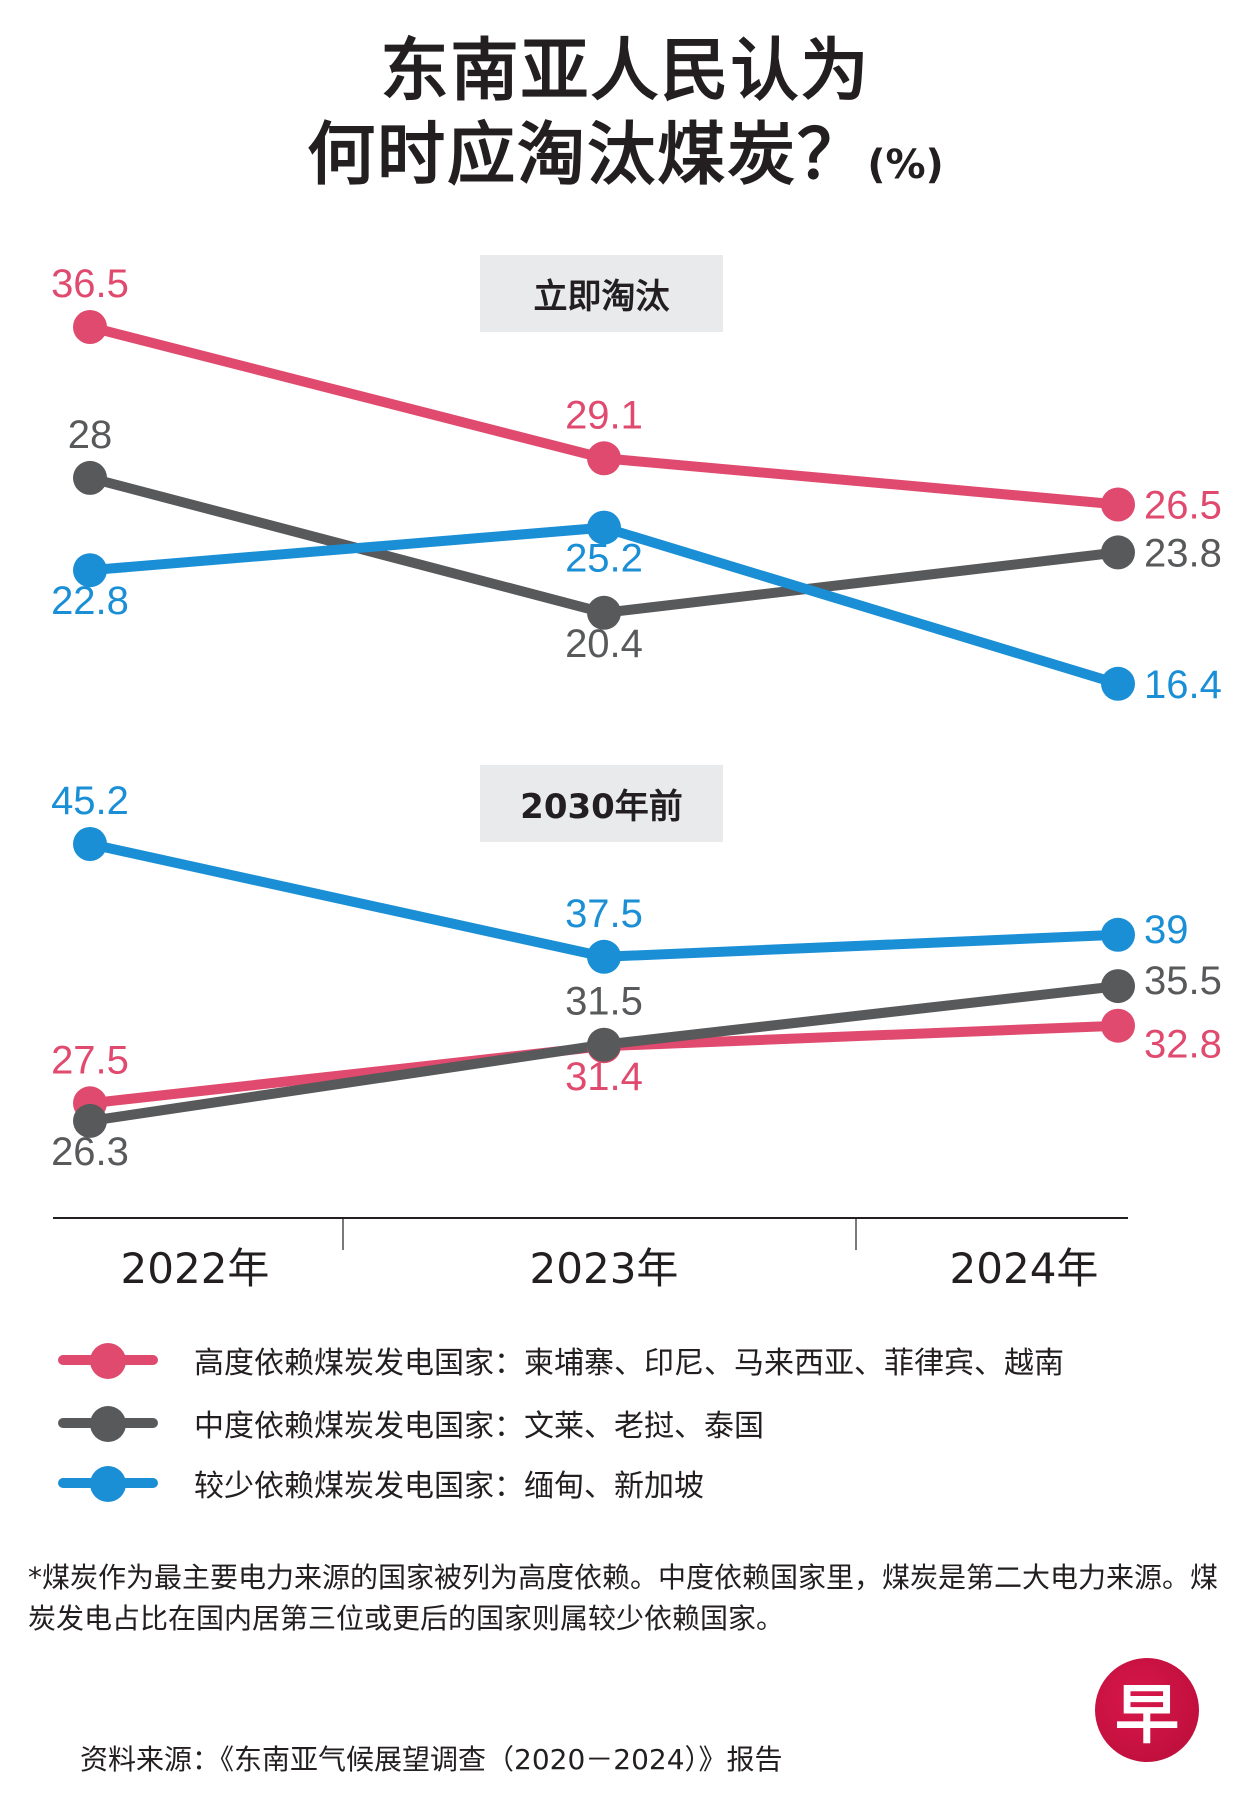 This screenshot has width=1251, height=1815. What do you see at coordinates (1024, 1268) in the screenshot?
I see `x-tick-label-2: 2024年` at bounding box center [1024, 1268].